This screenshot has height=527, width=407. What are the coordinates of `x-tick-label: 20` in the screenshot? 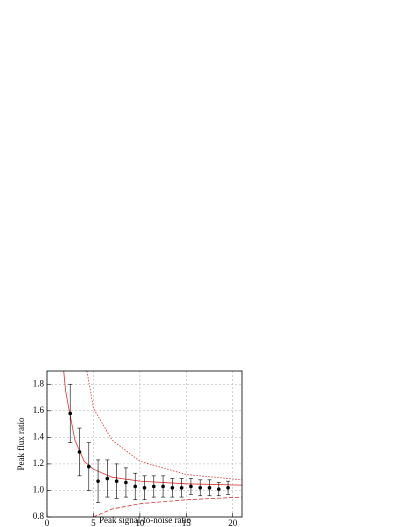 It's located at (233, 522).